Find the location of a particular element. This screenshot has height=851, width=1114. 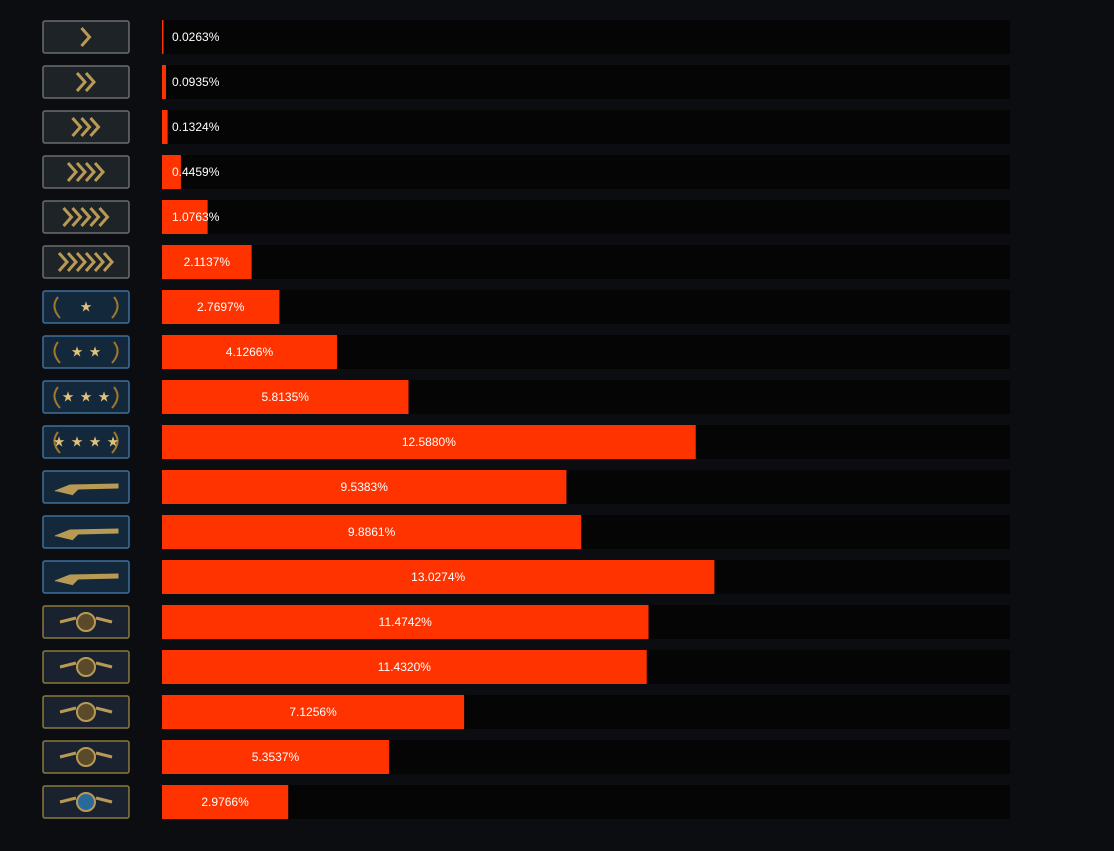

value-label: 0.4459% is located at coordinates (196, 172).